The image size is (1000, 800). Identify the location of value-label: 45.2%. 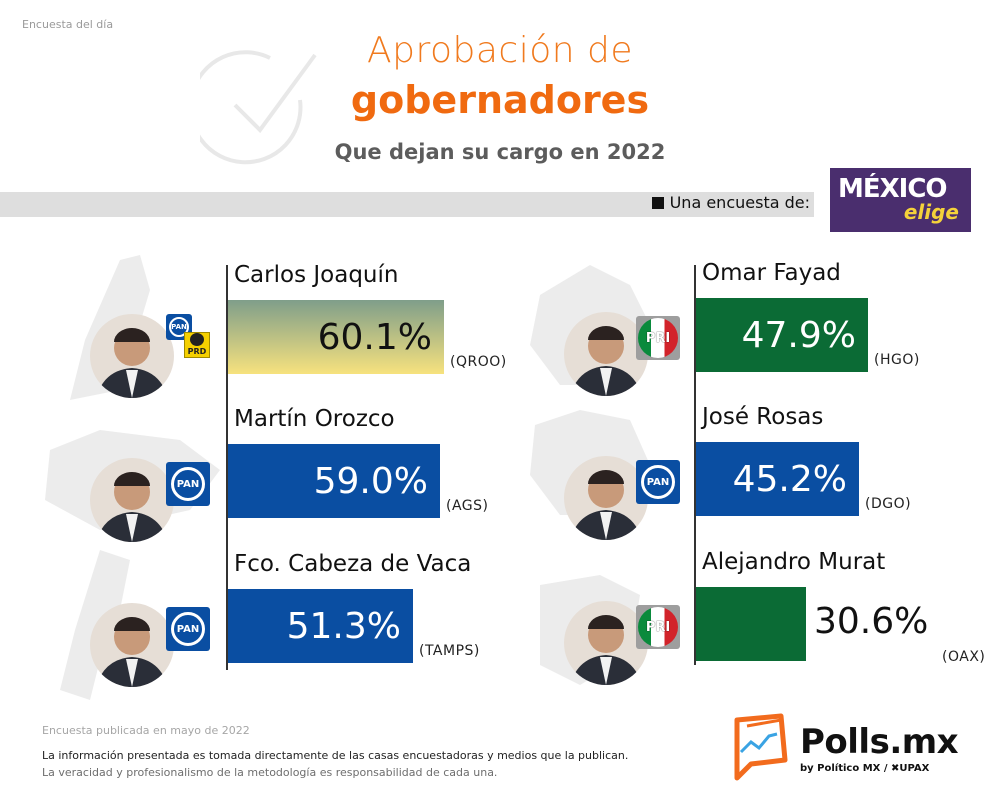
(789, 479).